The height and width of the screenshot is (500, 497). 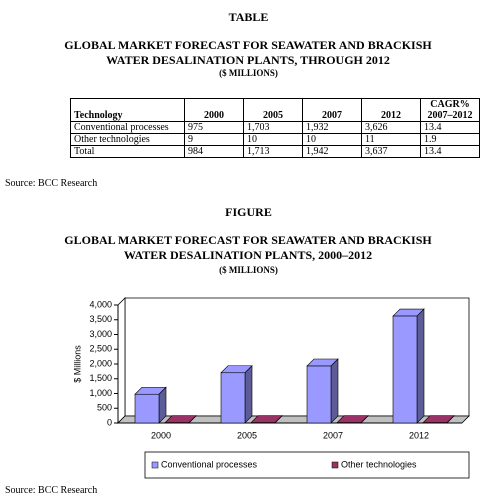 I want to click on header-cell: 2005, so click(x=273, y=110).